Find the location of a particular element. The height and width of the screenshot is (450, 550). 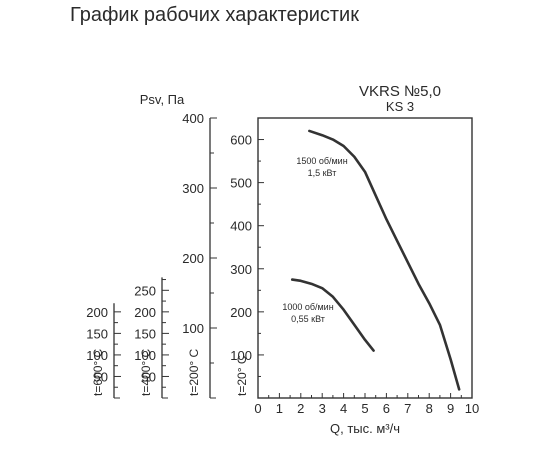

y-tick-label: 300 is located at coordinates (241, 269).